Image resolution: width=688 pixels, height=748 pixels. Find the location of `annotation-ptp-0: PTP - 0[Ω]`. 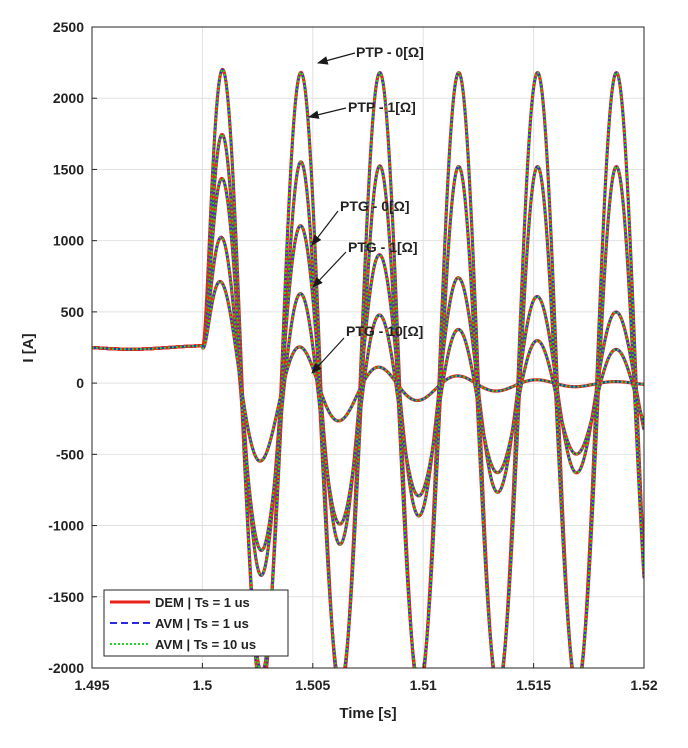

annotation-ptp-0: PTP - 0[Ω] is located at coordinates (390, 52).